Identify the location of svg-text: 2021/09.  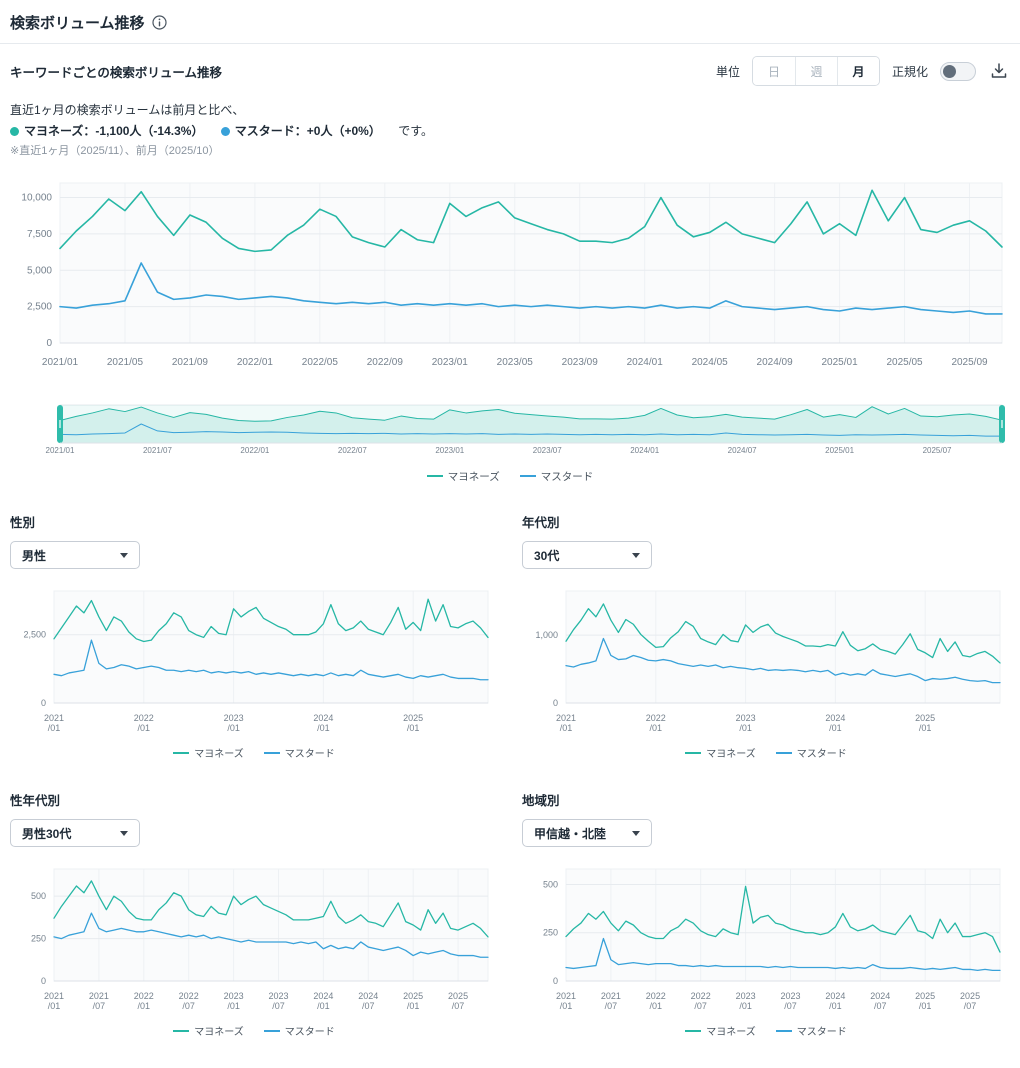
(190, 362).